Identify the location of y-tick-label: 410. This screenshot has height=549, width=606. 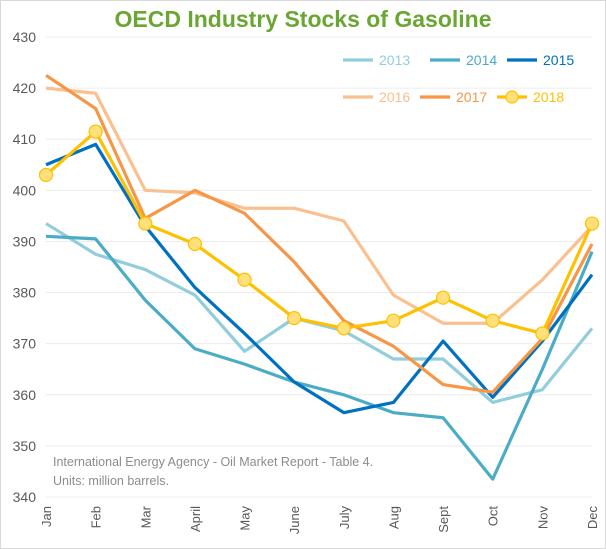
(25, 139).